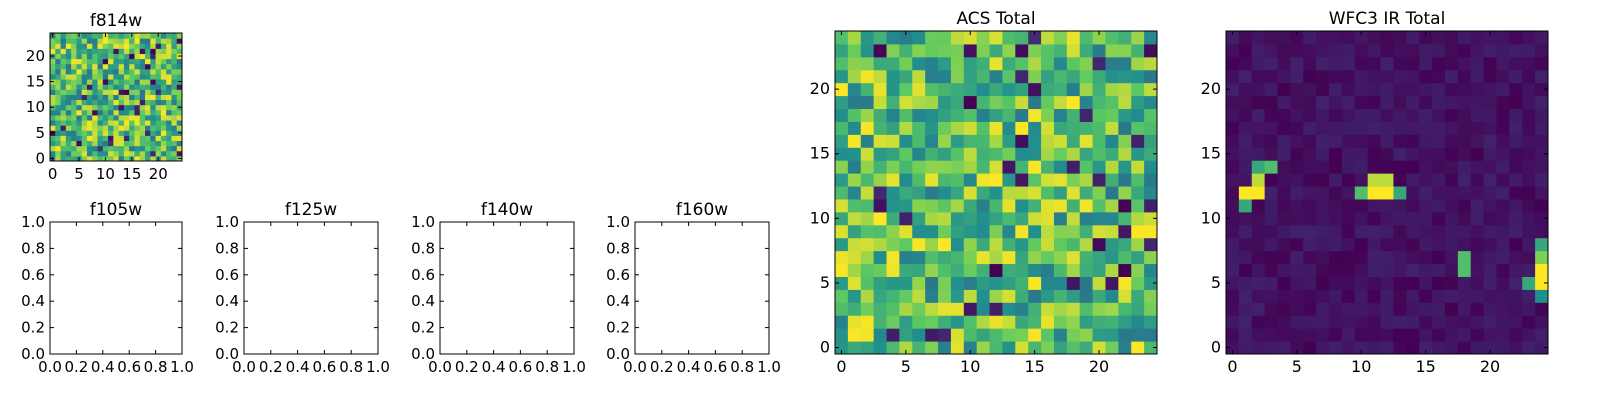 The height and width of the screenshot is (400, 1600). Describe the element at coordinates (311, 210) in the screenshot. I see `chart-title: f125w` at that location.